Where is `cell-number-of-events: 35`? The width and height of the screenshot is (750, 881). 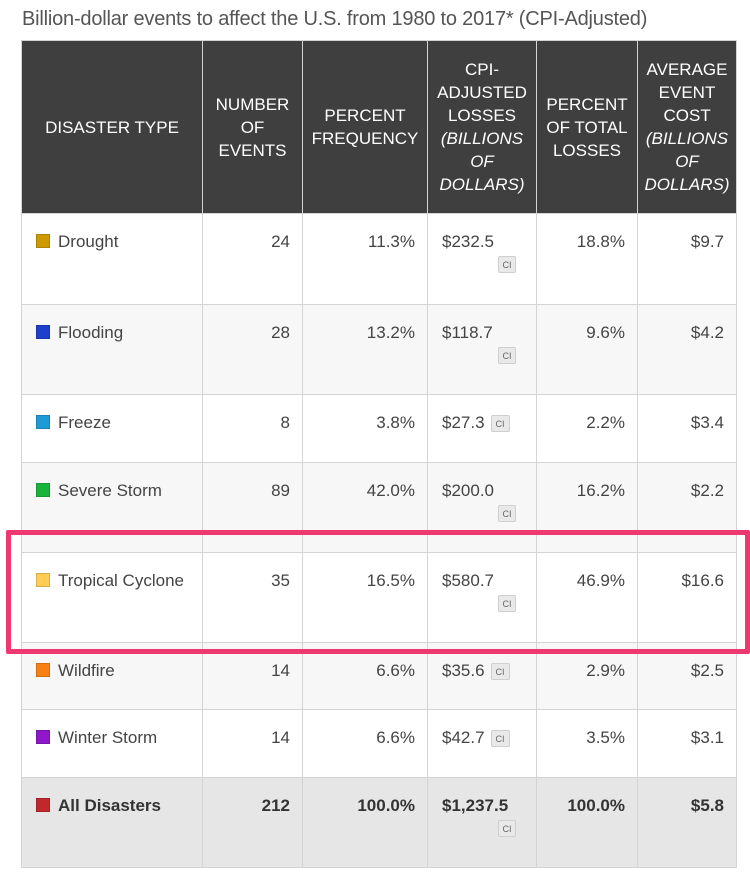 cell-number-of-events: 35 is located at coordinates (252, 597).